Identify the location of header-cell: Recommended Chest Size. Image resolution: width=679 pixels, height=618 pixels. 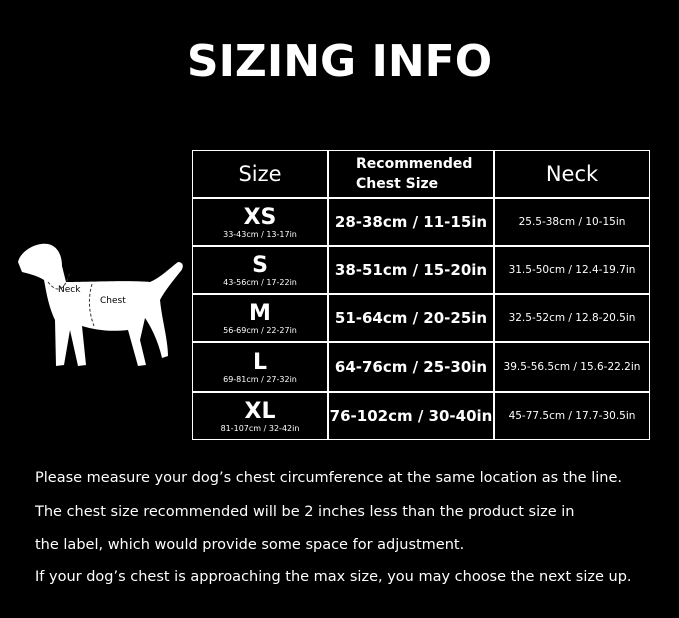
(411, 174).